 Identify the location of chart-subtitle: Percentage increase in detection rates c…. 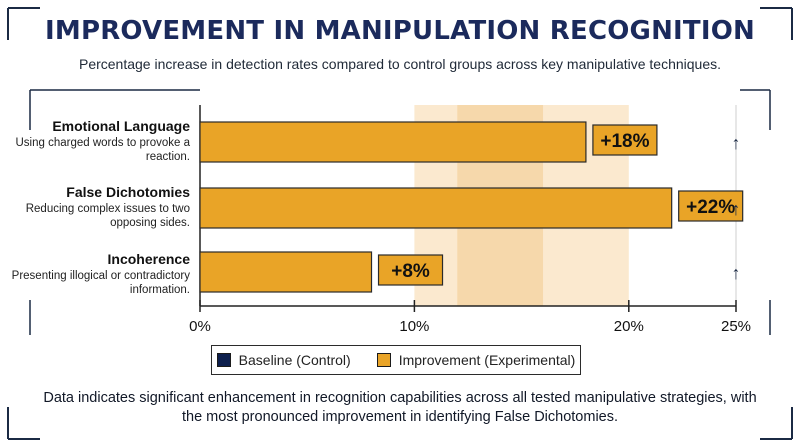
(400, 64).